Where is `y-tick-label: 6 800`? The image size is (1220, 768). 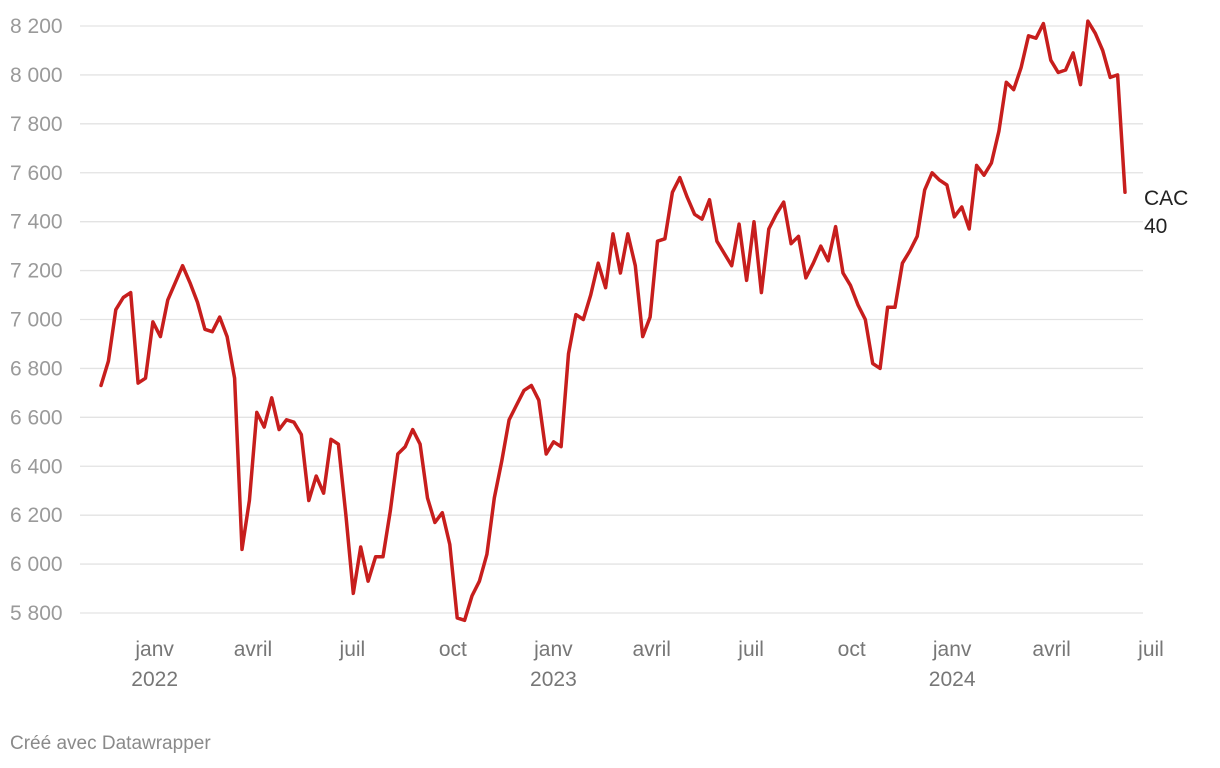
y-tick-label: 6 800 is located at coordinates (36, 368).